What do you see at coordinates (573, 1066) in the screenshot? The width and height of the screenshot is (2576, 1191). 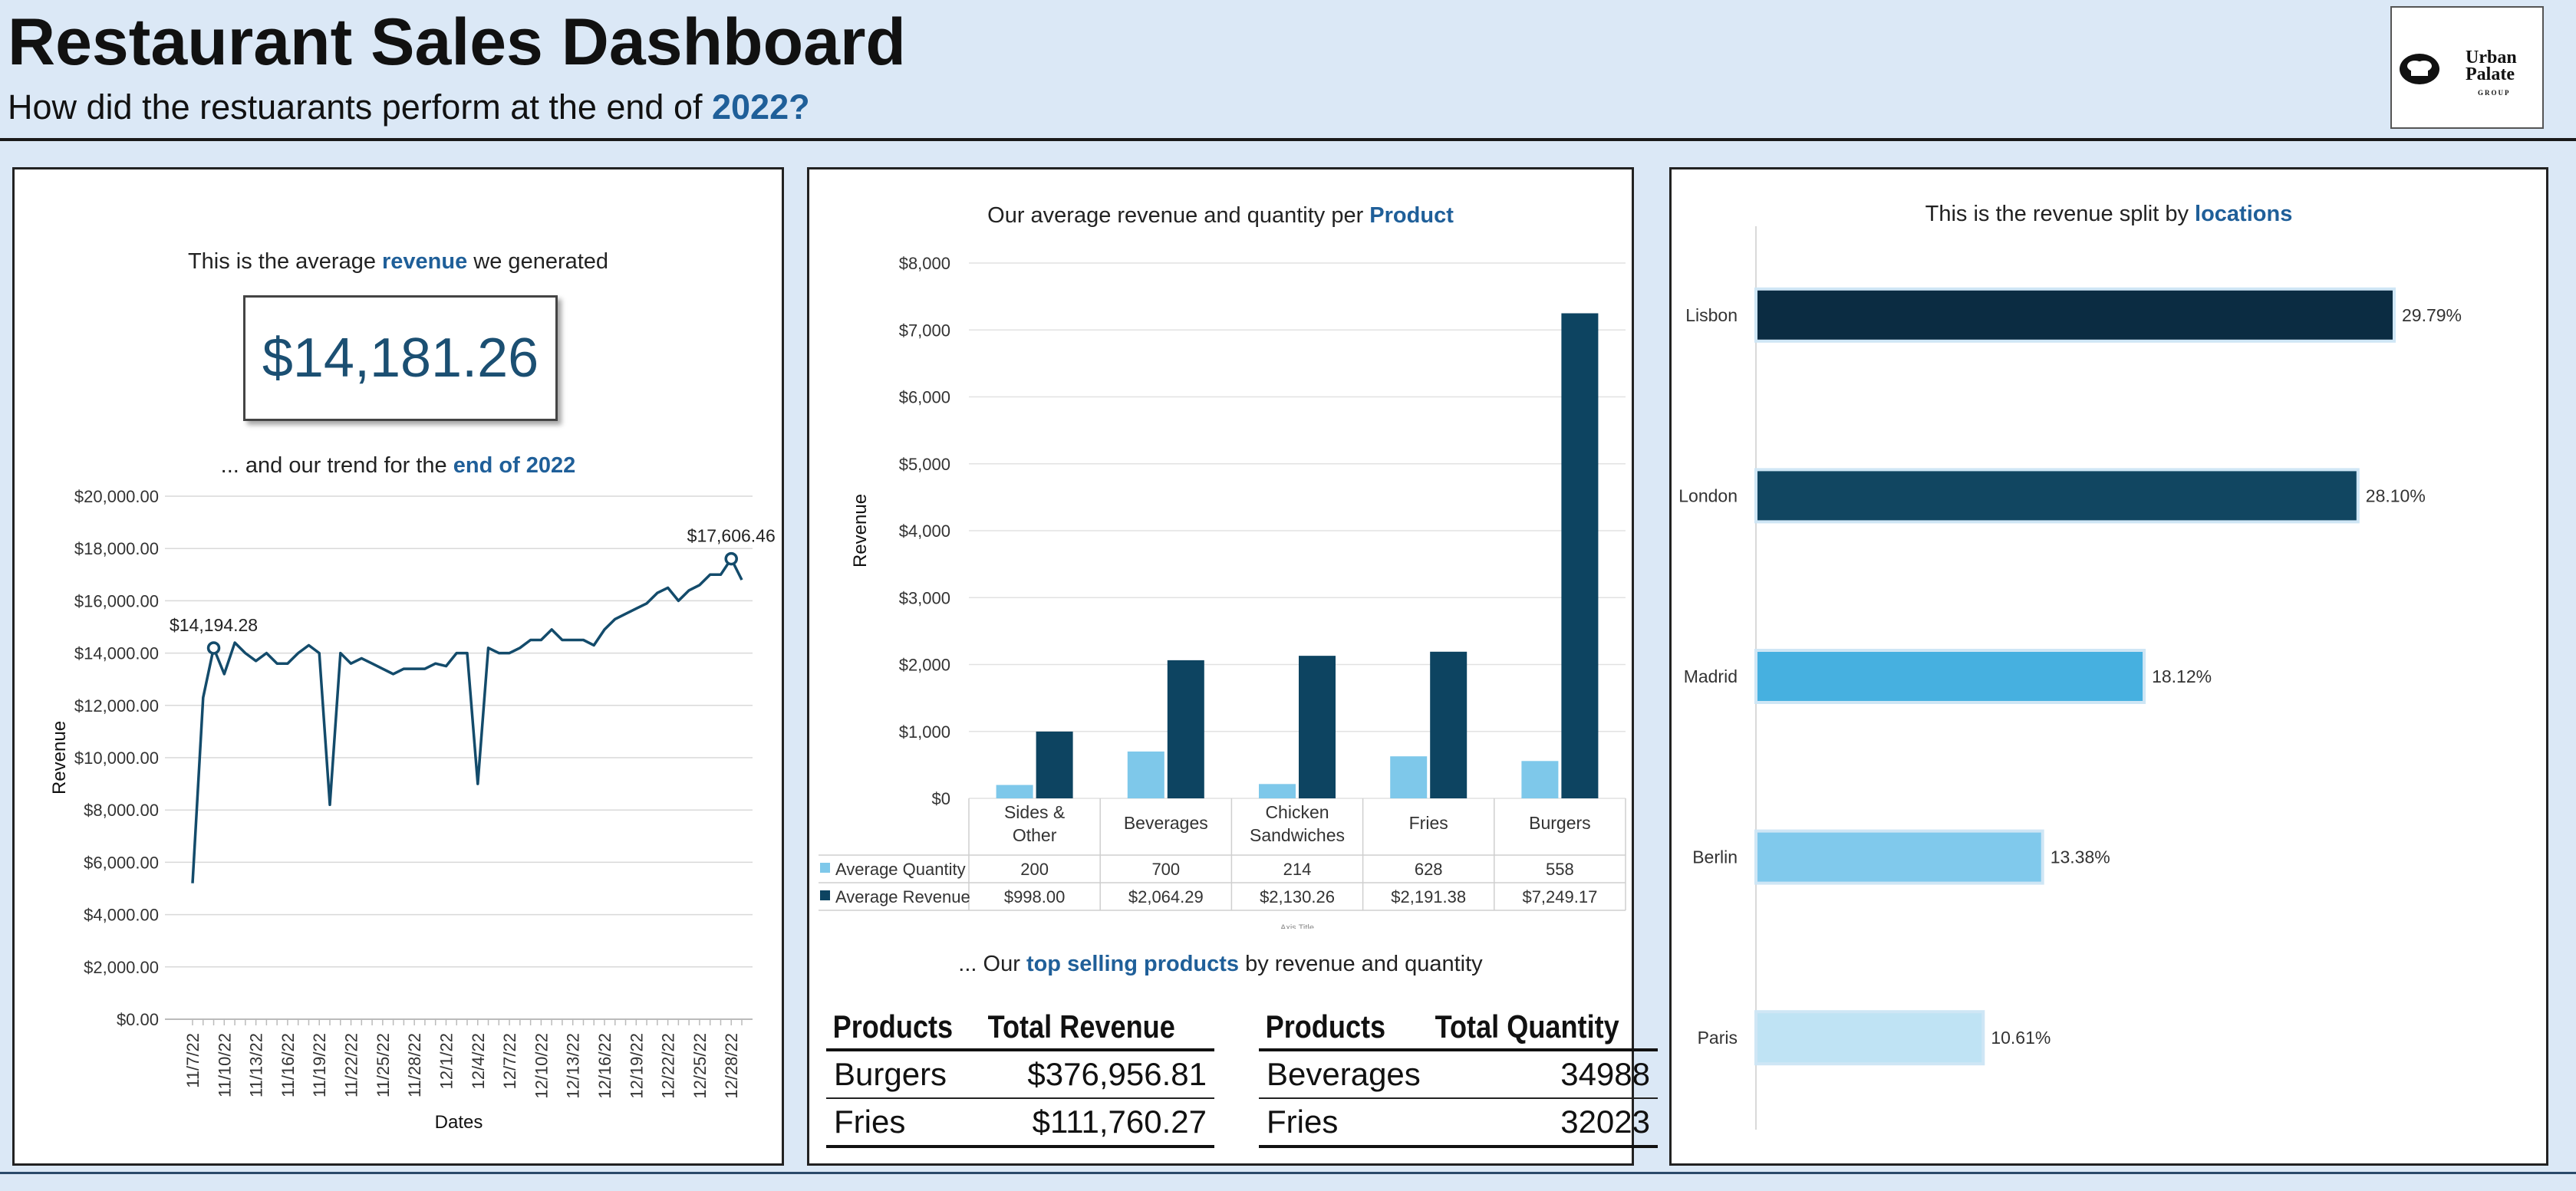 I see `x-tick-label: 12/13/22` at bounding box center [573, 1066].